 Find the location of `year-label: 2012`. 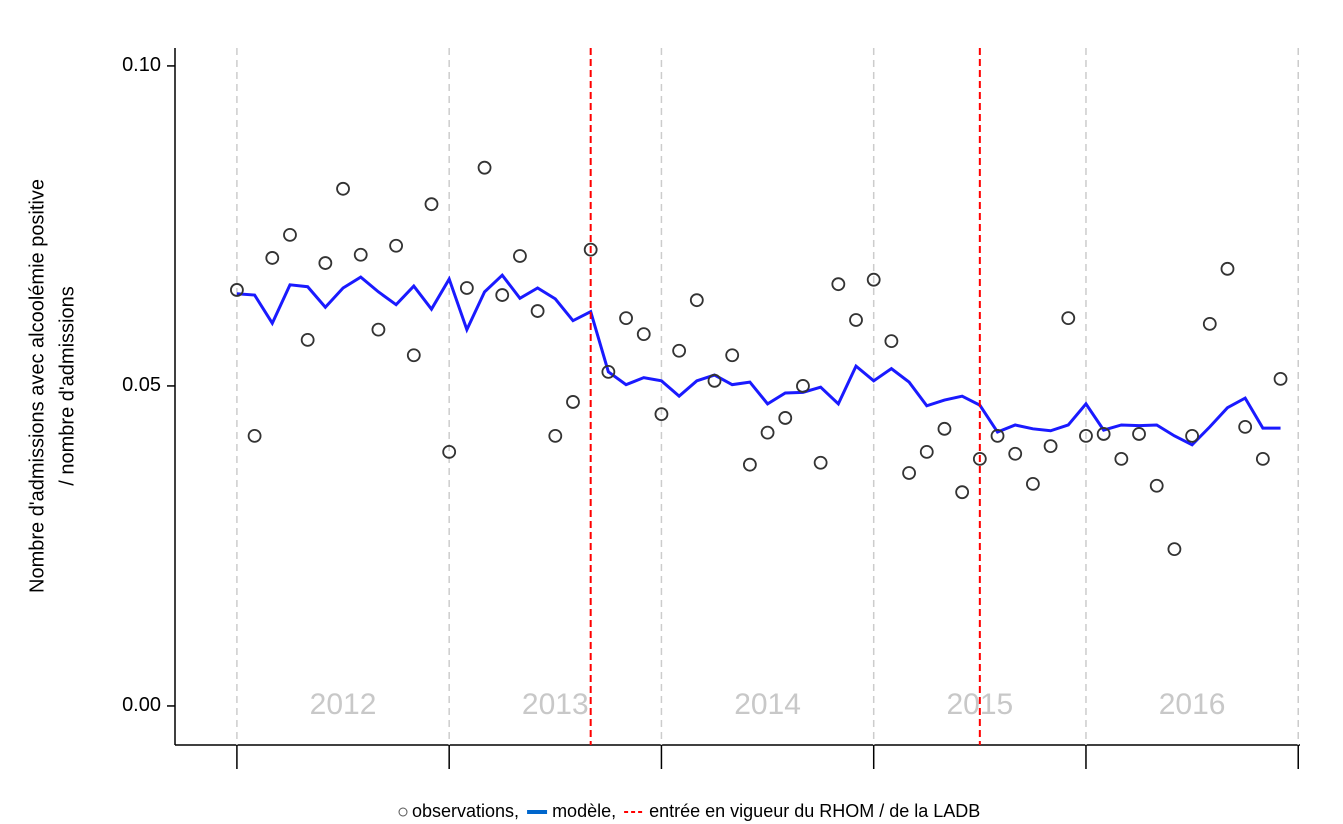

year-label: 2012 is located at coordinates (343, 704).